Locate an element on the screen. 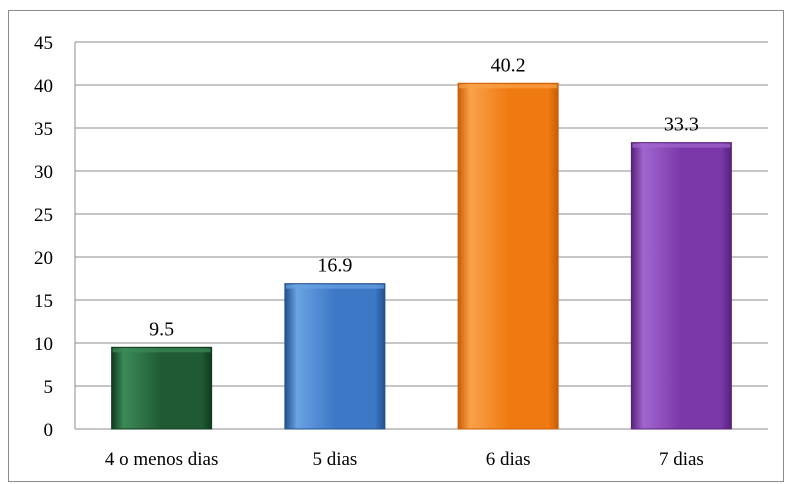  bar-5-dias is located at coordinates (335, 356).